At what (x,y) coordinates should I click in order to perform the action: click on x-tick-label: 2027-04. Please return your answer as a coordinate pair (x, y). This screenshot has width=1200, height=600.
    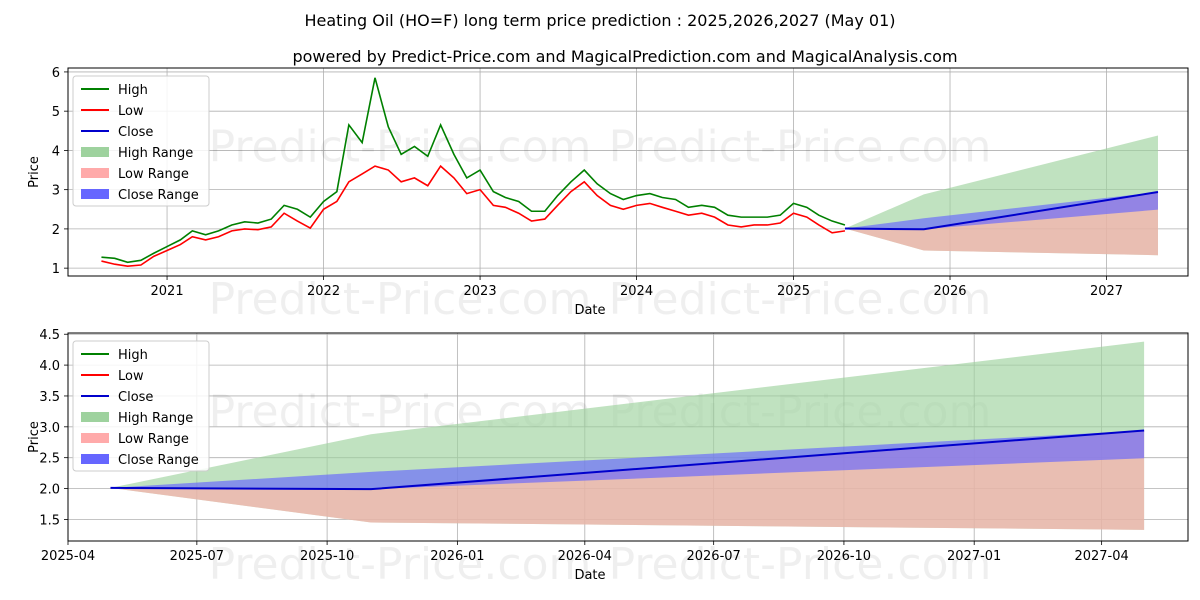
    Looking at the image, I should click on (1101, 556).